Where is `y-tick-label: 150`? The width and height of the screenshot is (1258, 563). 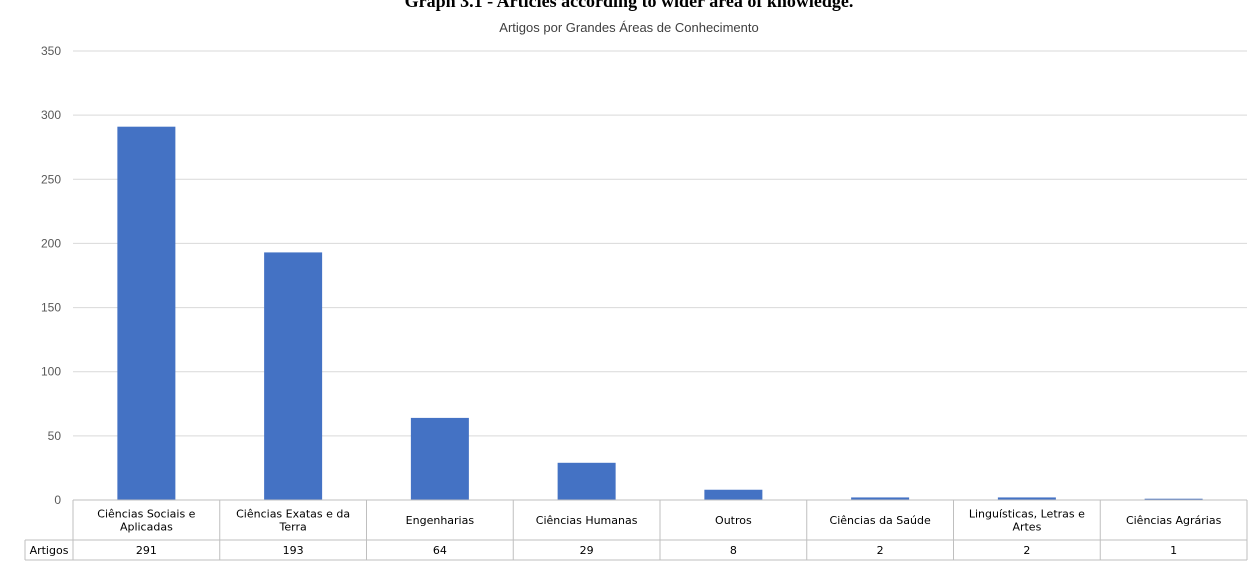
y-tick-label: 150 is located at coordinates (51, 308).